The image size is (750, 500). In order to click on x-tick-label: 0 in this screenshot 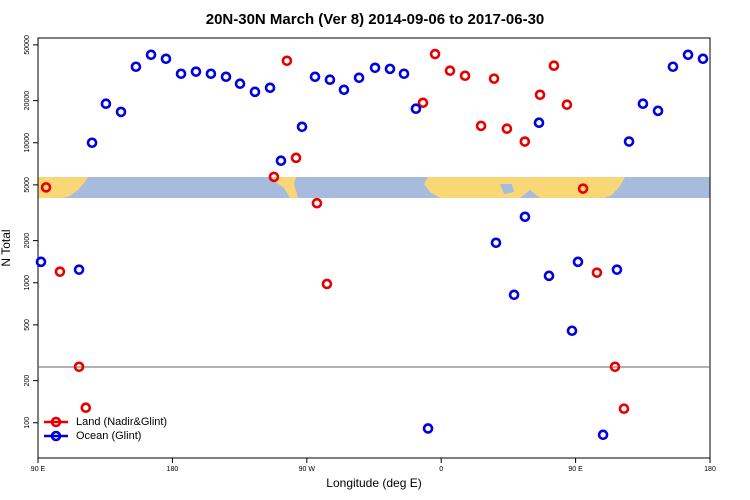, I will do `click(441, 469)`.